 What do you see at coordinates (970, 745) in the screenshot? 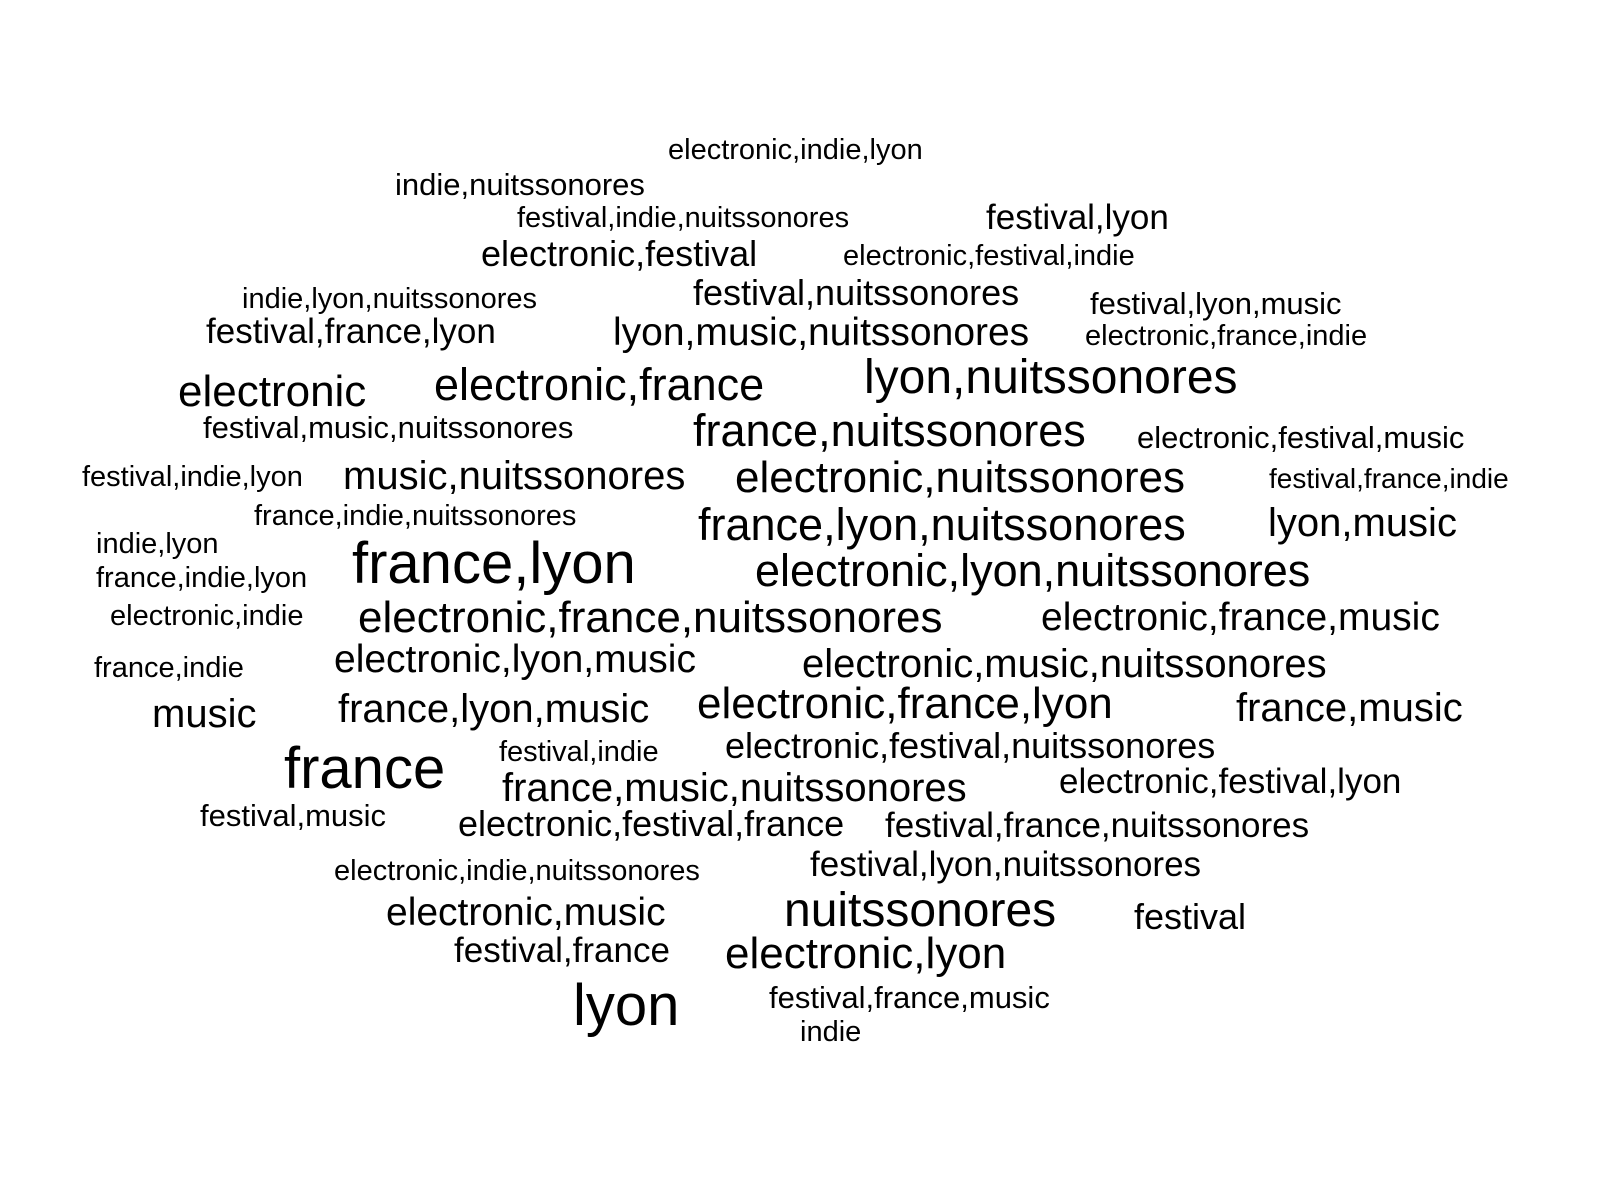
I see `word: electronic,festival,nuitssonores` at bounding box center [970, 745].